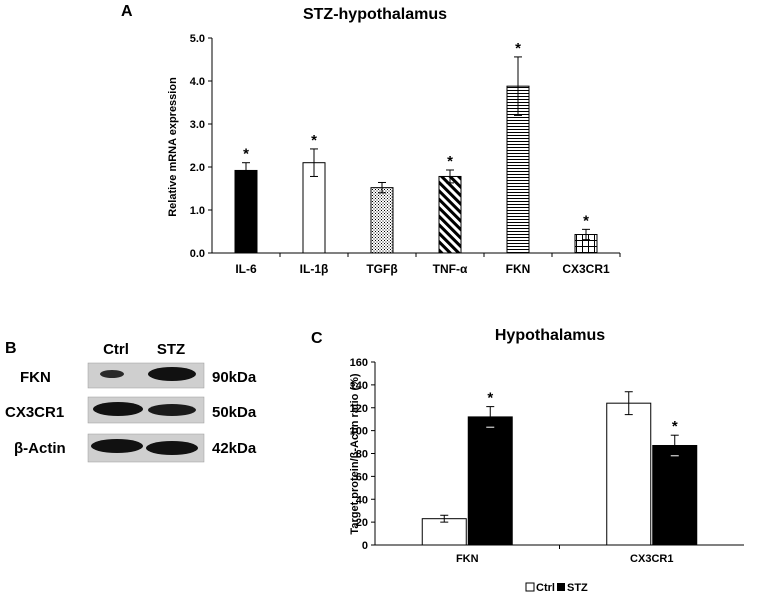  I want to click on legend-label-ctrl: Ctrl, so click(545, 588).